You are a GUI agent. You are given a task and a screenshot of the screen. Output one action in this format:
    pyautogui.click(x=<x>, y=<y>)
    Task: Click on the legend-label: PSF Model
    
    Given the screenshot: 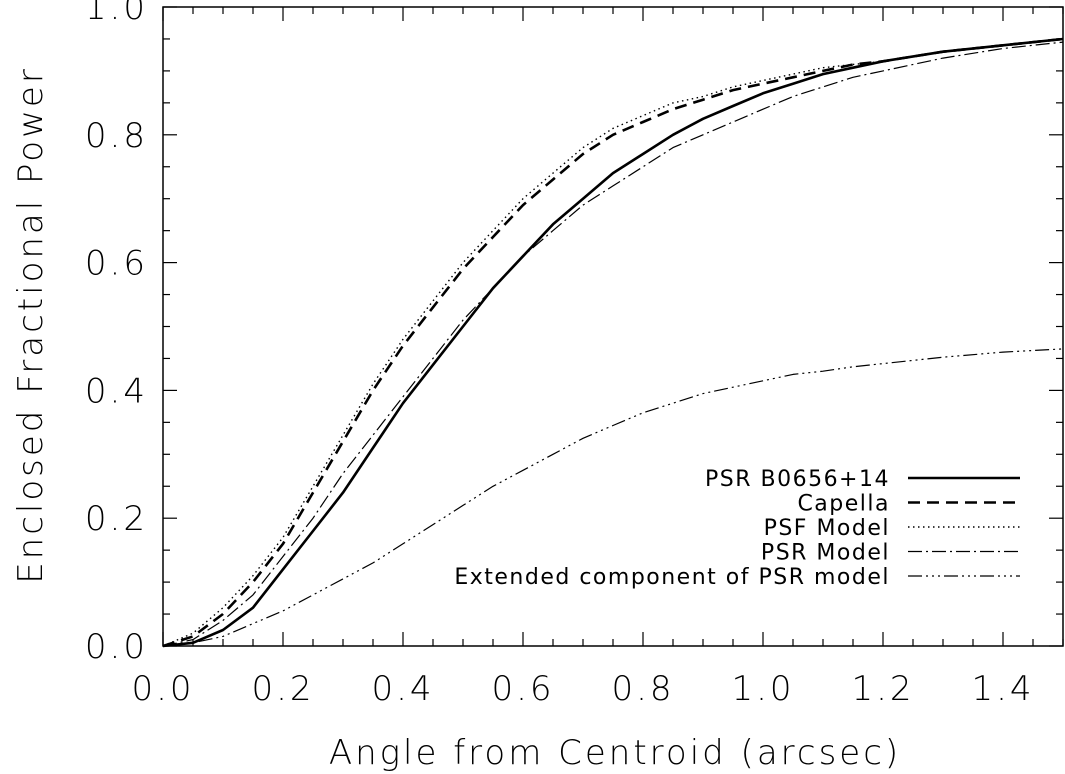 What is the action you would take?
    pyautogui.click(x=827, y=528)
    